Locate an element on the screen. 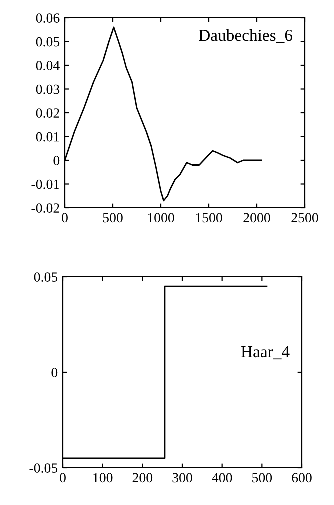 The image size is (334, 505). x-tick-label: 0 is located at coordinates (65, 218).